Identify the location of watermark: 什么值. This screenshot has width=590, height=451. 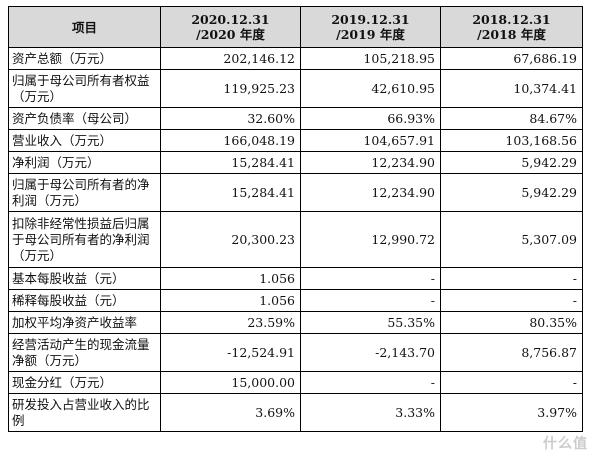
(565, 443).